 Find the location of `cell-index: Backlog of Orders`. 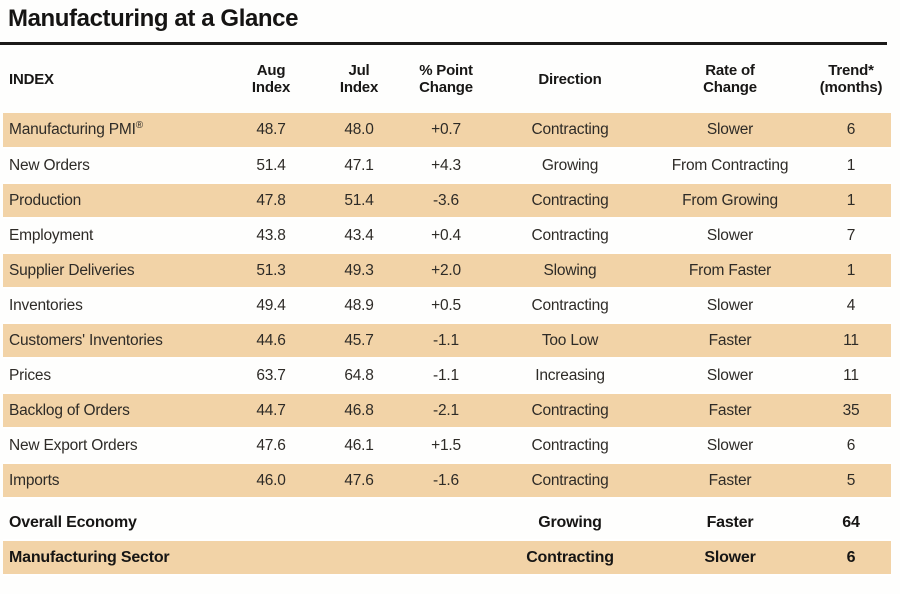

cell-index: Backlog of Orders is located at coordinates (114, 411).